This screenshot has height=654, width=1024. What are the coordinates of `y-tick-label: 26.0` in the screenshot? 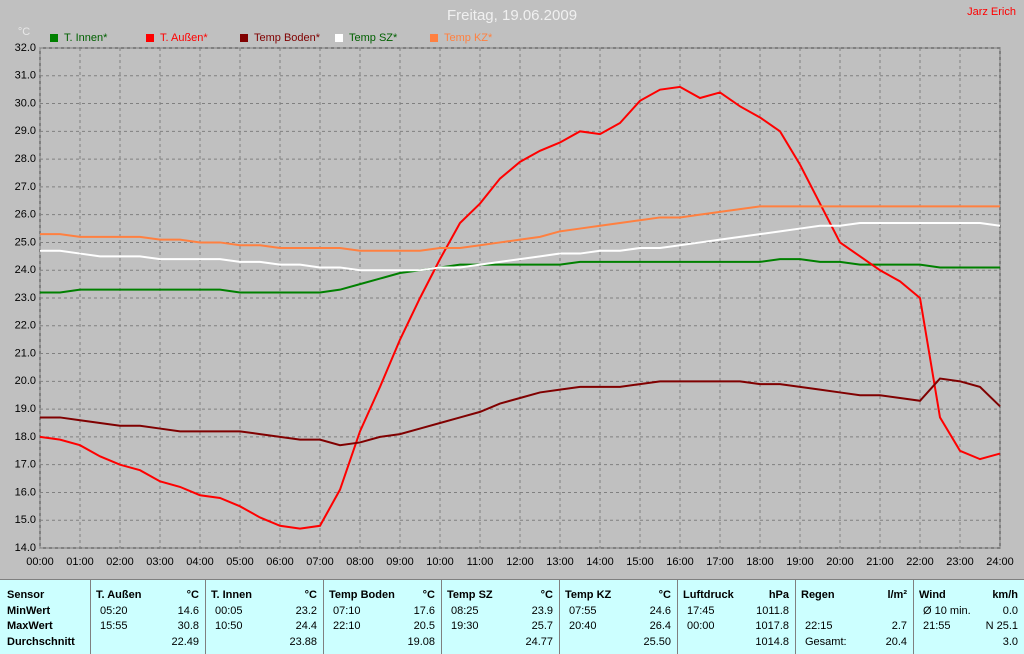 It's located at (25, 215).